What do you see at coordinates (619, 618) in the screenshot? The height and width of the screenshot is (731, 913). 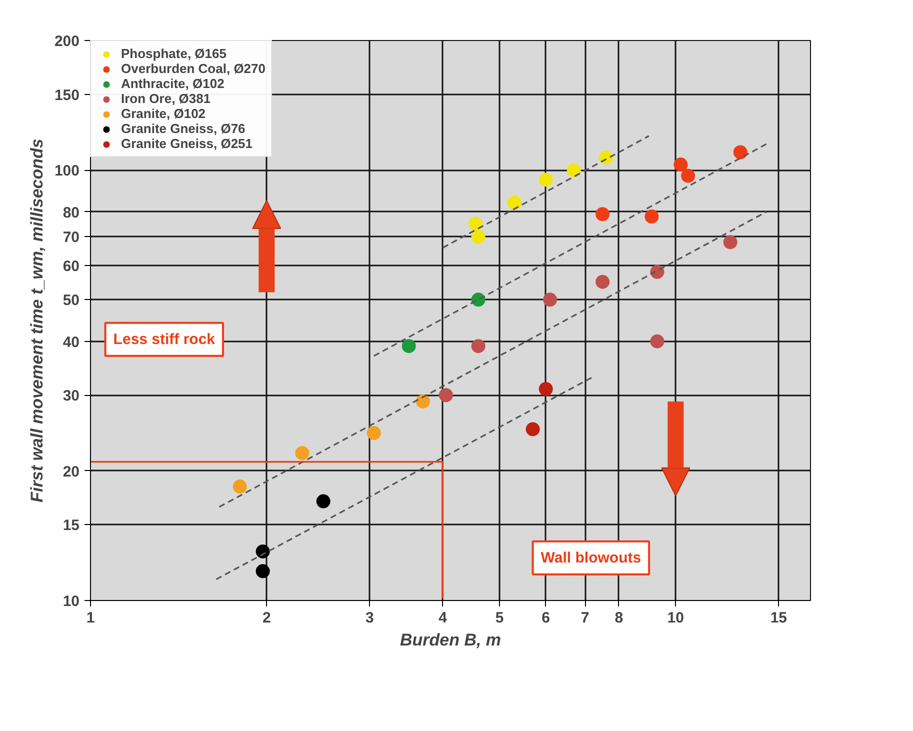 I see `x-tick-label: 8` at bounding box center [619, 618].